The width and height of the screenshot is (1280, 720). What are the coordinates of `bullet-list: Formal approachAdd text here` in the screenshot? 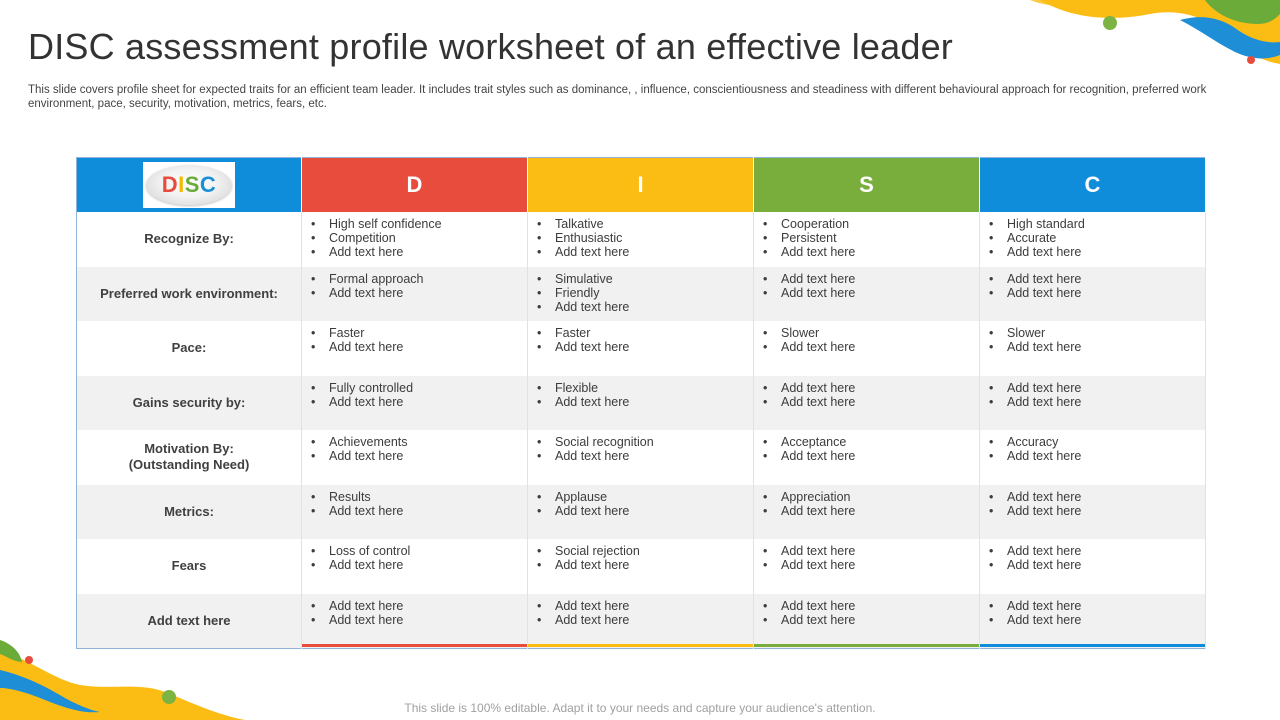 It's located at (414, 283).